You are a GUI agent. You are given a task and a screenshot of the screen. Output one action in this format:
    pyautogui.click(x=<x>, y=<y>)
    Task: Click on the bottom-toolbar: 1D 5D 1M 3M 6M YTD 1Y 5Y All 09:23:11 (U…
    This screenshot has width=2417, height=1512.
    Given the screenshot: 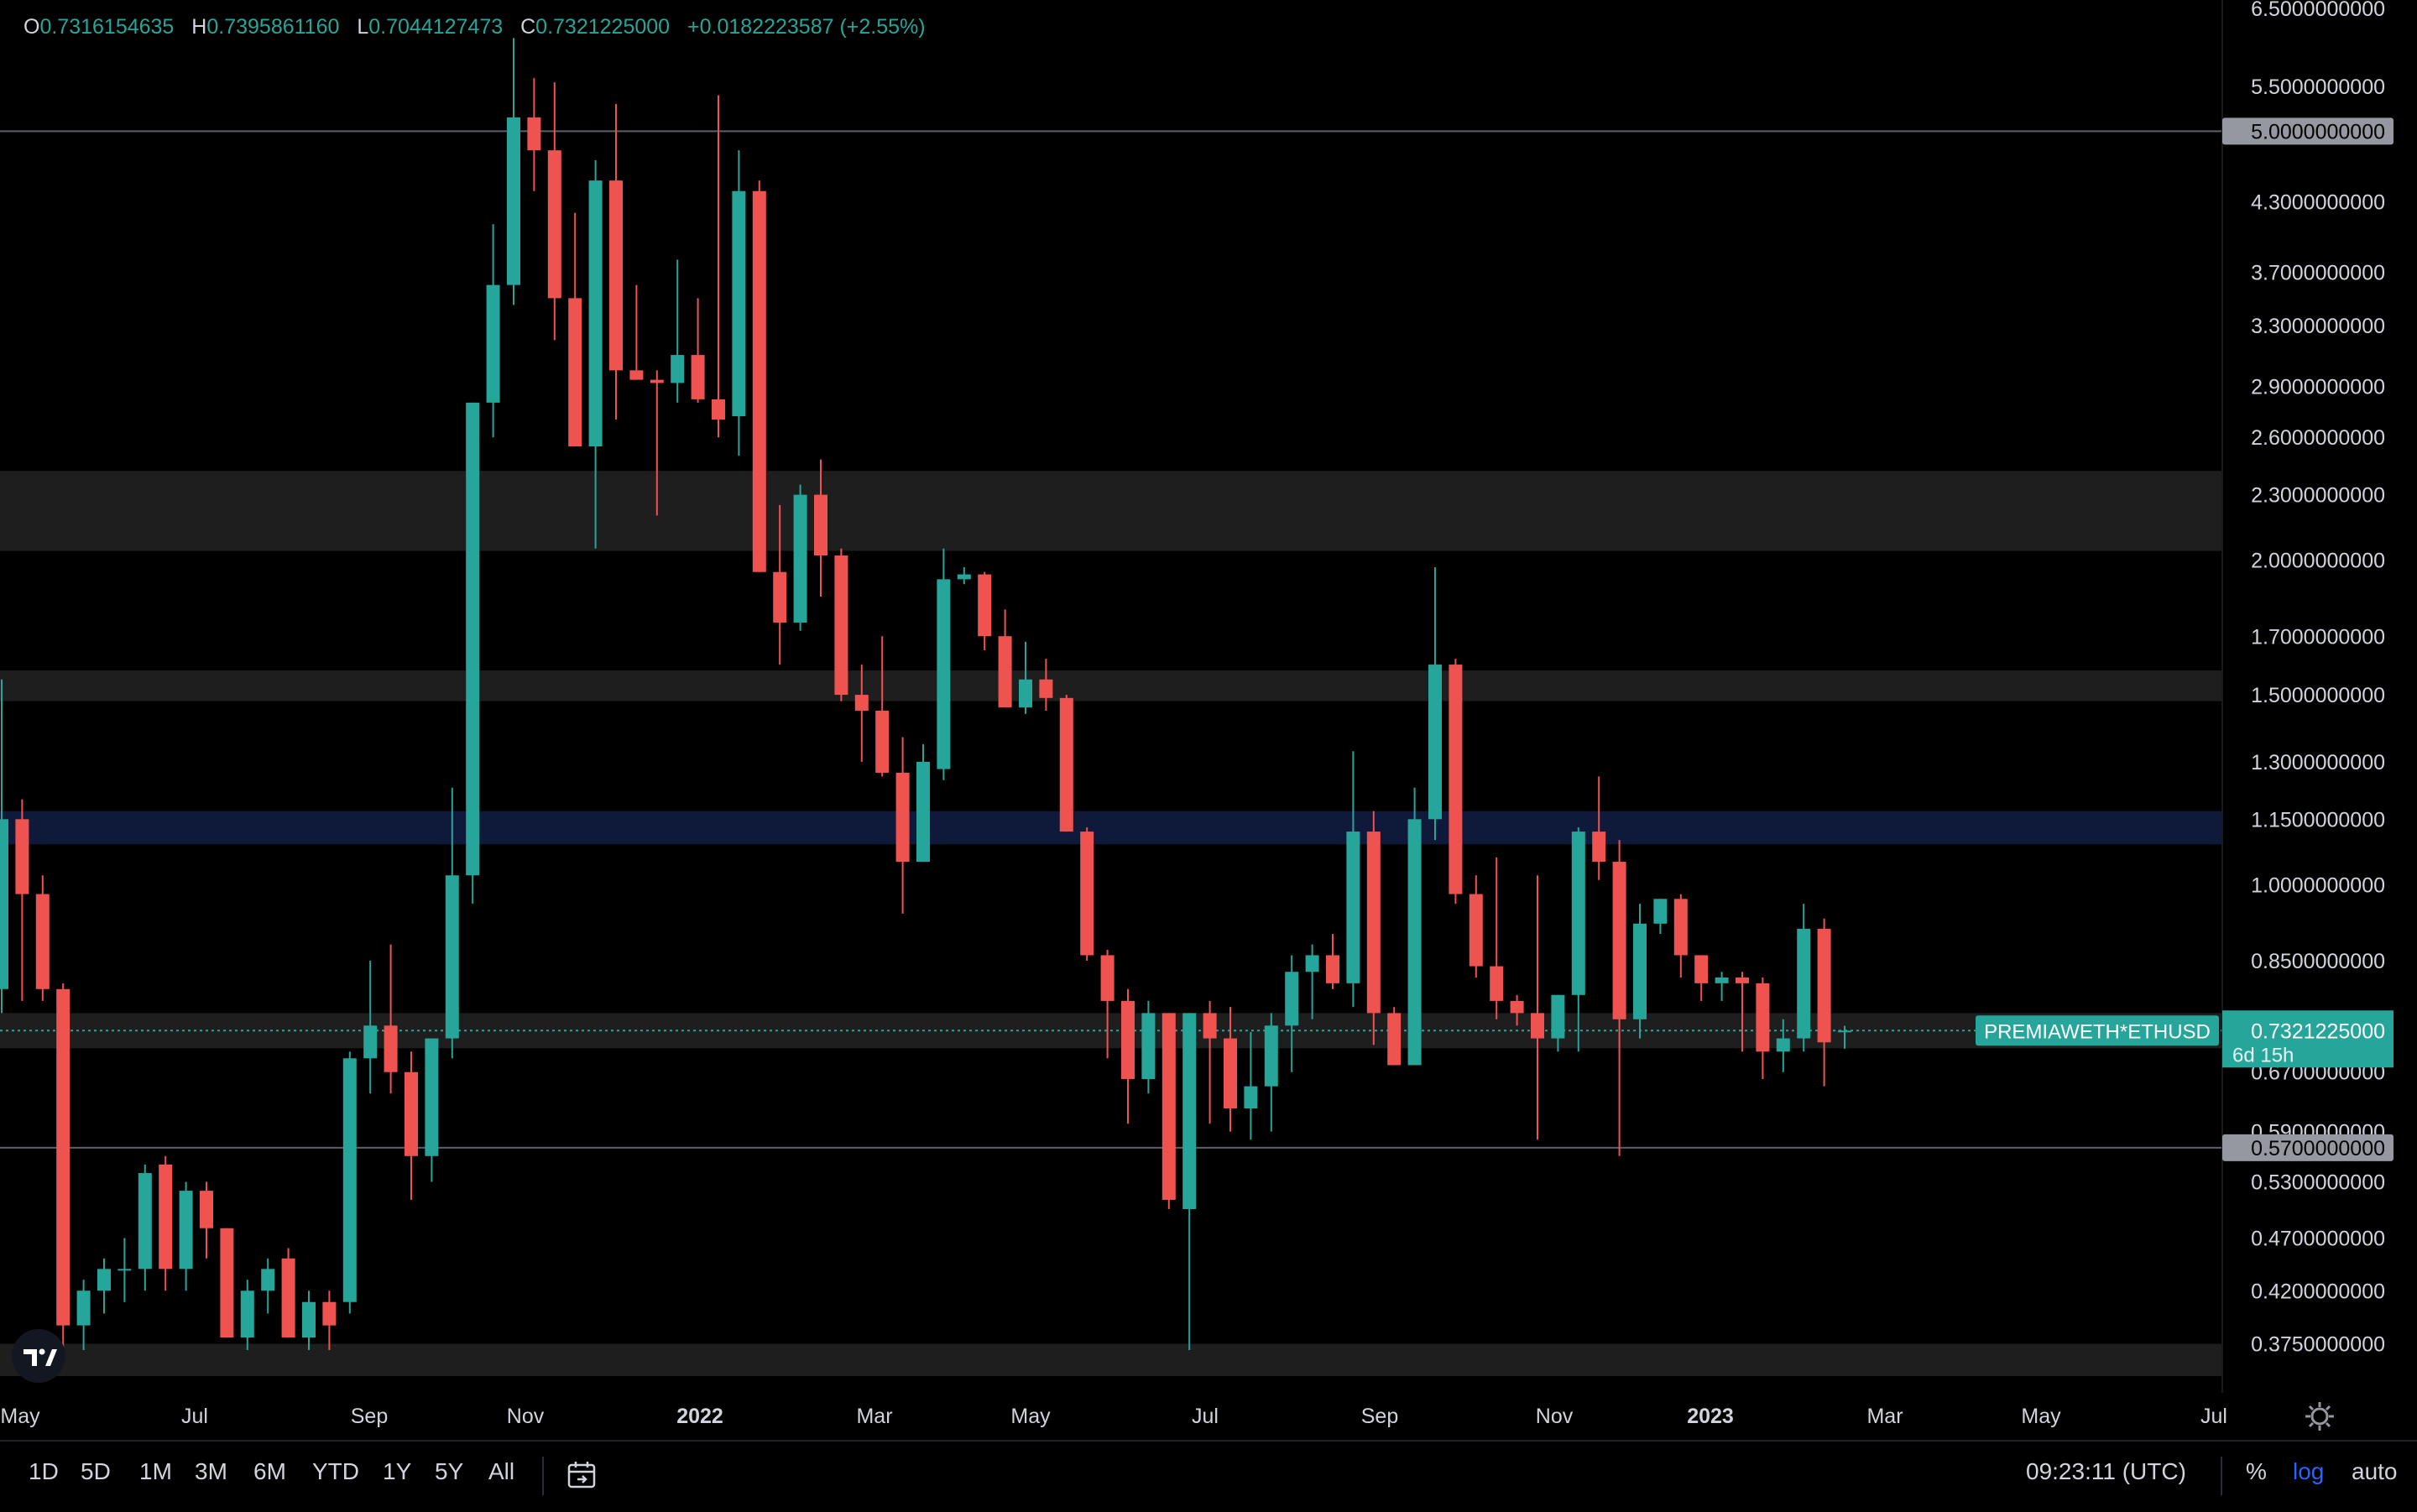 What is the action you would take?
    pyautogui.click(x=1208, y=1476)
    